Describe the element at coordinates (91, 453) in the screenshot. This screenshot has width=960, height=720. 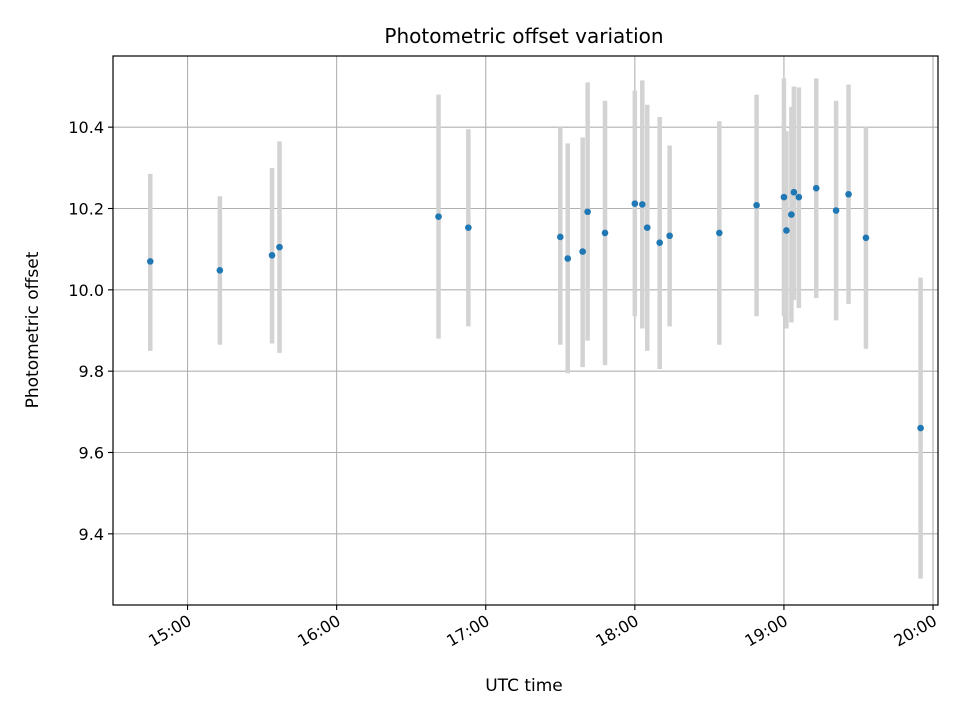
I see `y-tick-label: 9.6` at that location.